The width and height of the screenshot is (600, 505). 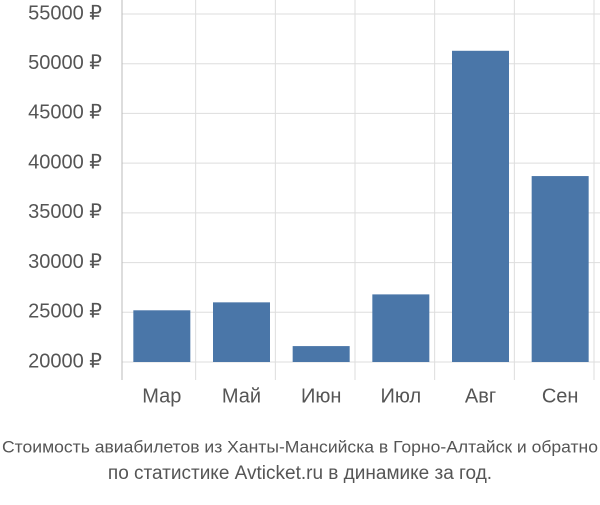 I want to click on y-tick-label: 45000 ₽, so click(x=65, y=113).